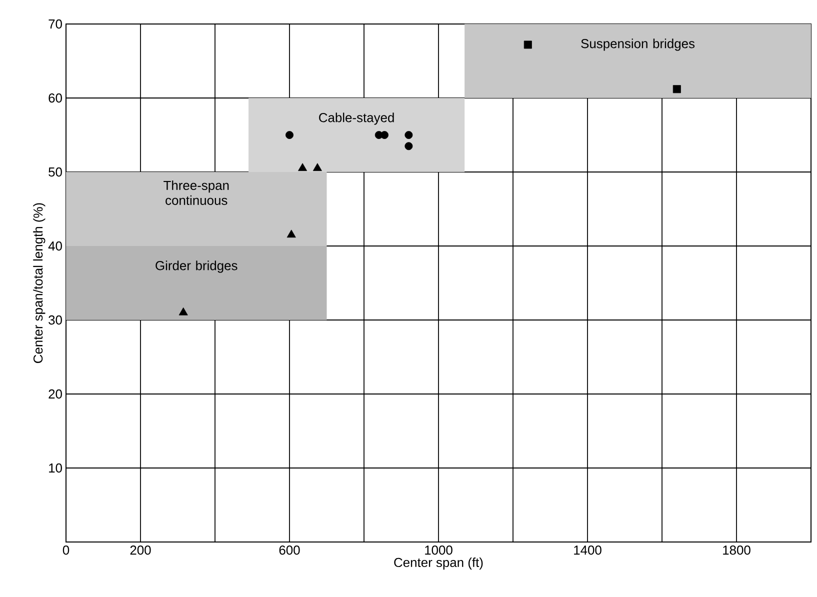 The image size is (817, 597). What do you see at coordinates (438, 564) in the screenshot?
I see `x-axis-title: Center span (ft)` at bounding box center [438, 564].